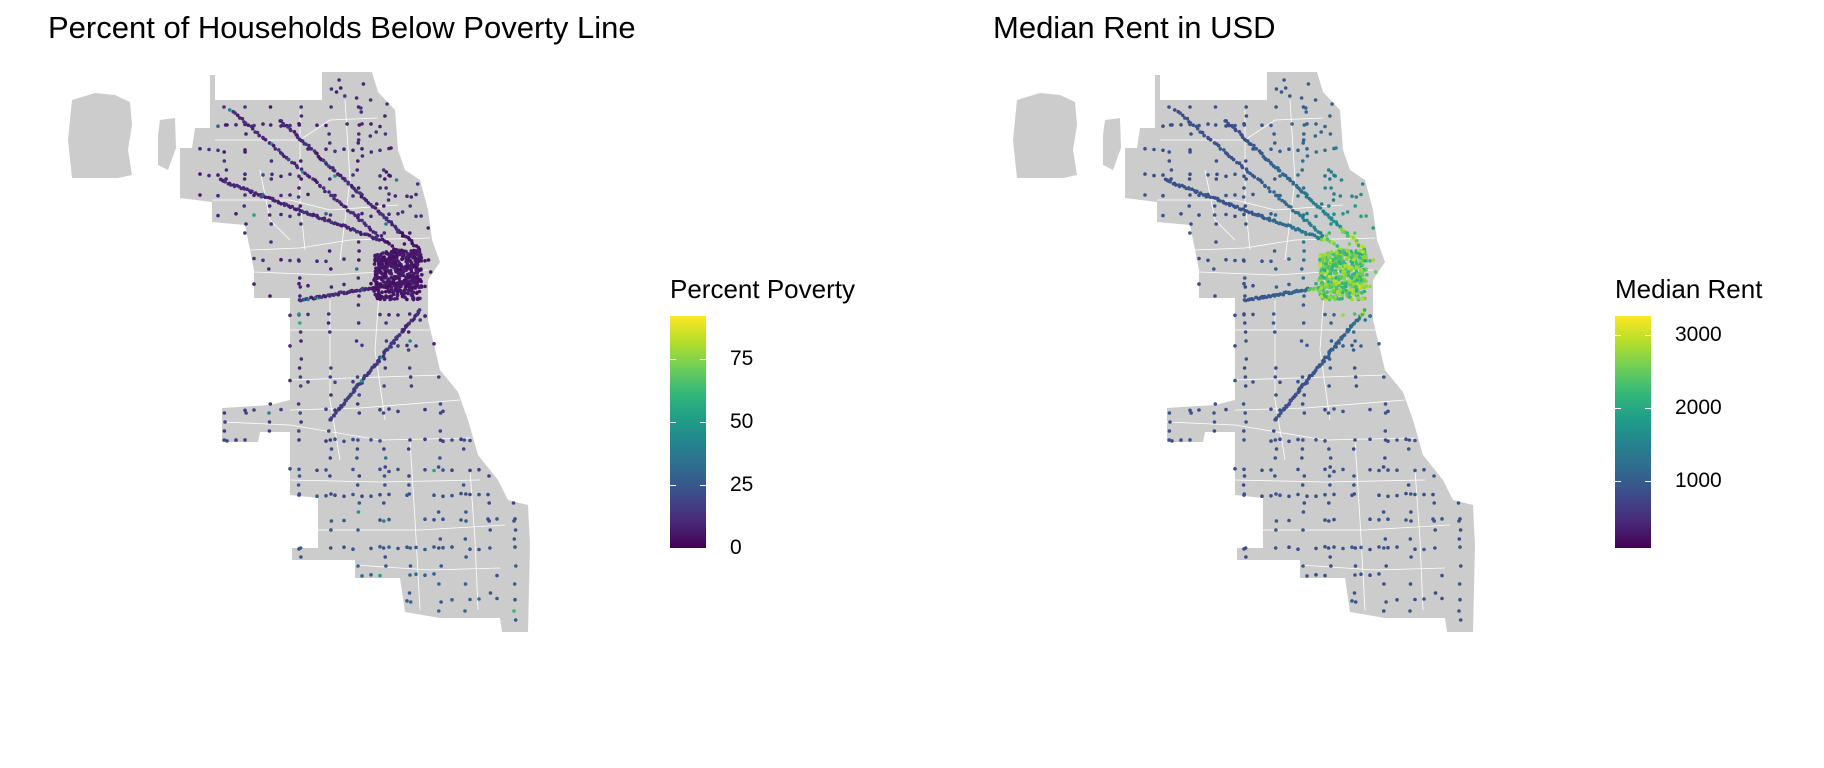 The image size is (1824, 768). I want to click on rent-legend-title: Median Rent, so click(1689, 289).